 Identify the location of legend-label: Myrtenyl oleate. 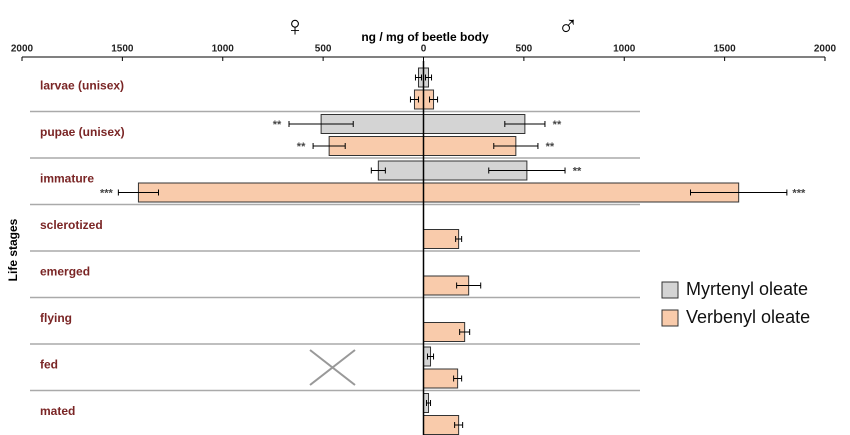
(747, 289).